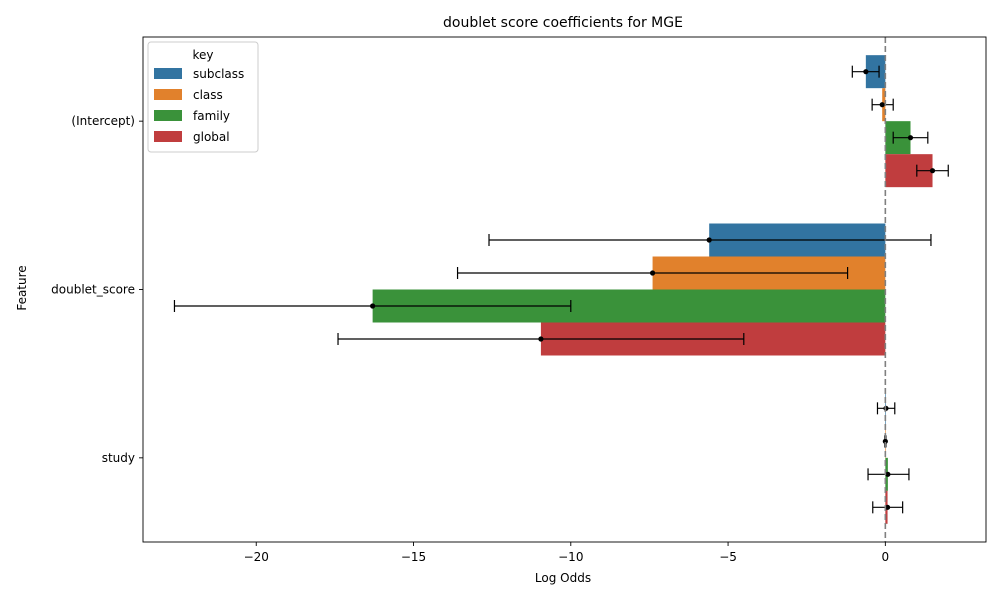 Image resolution: width=1000 pixels, height=600 pixels. Describe the element at coordinates (563, 578) in the screenshot. I see `x-axis-label: Log Odds` at that location.